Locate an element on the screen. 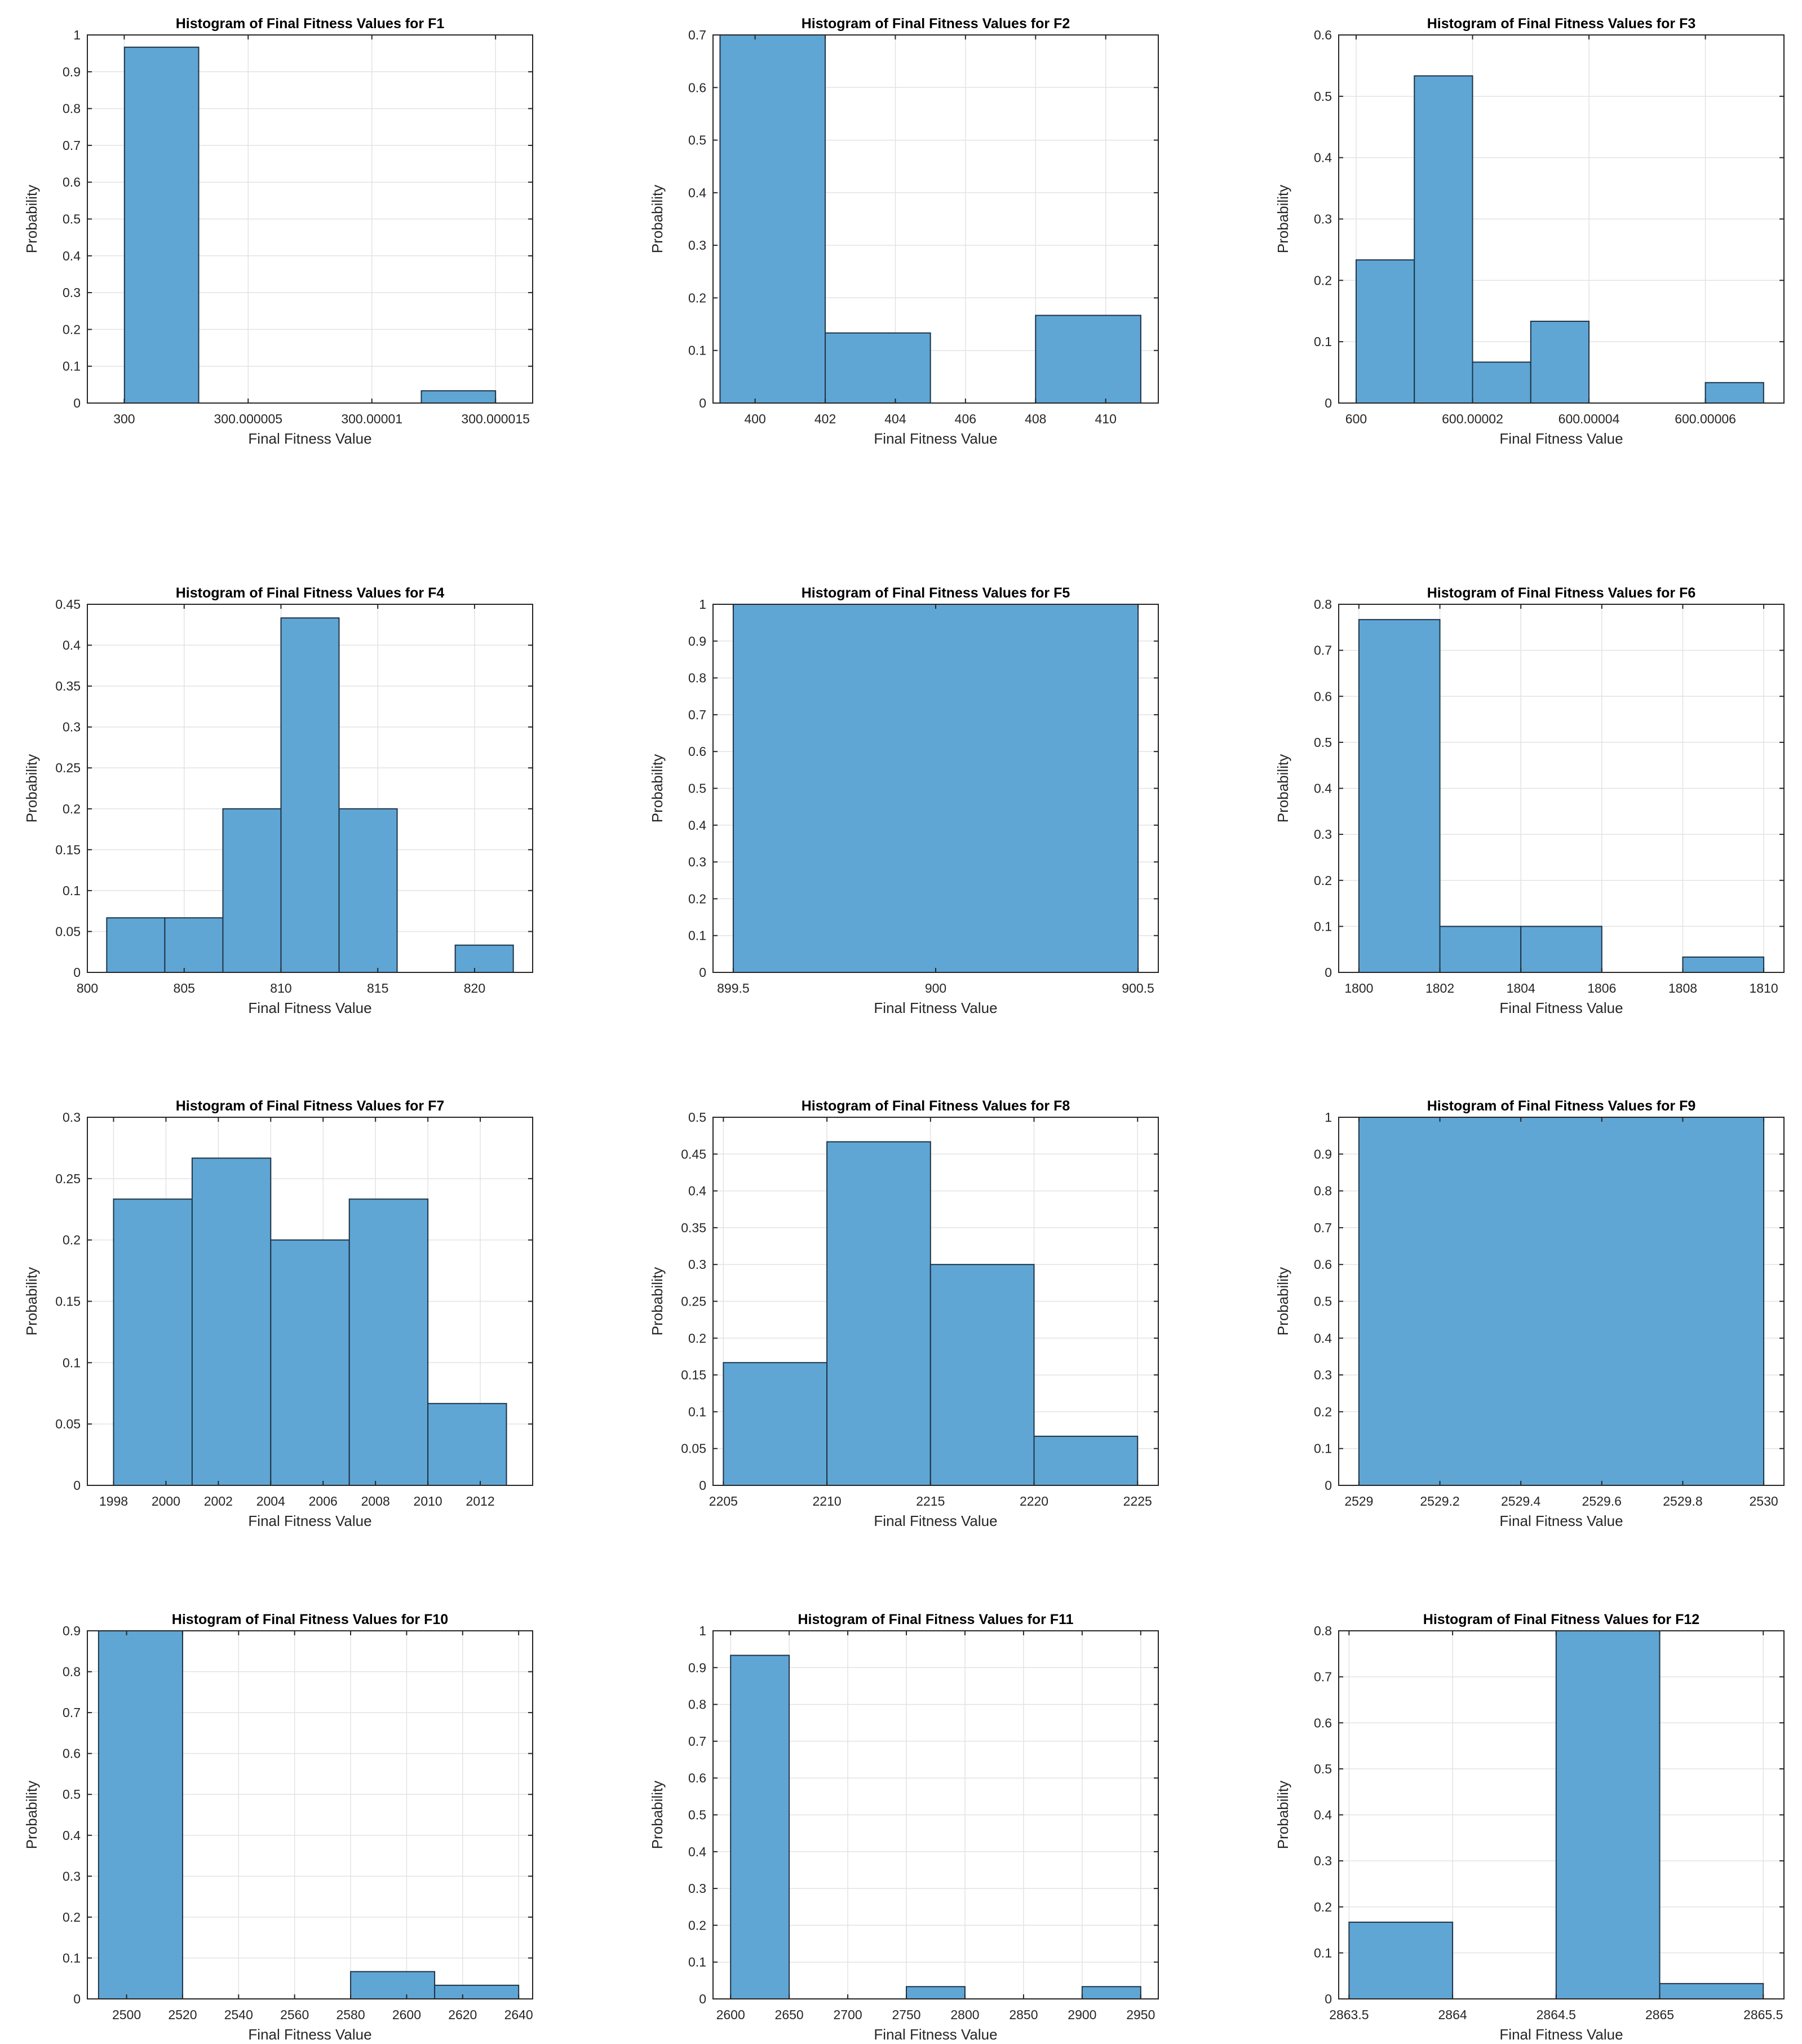  x-tick-label: 2529.2 is located at coordinates (1439, 1501).